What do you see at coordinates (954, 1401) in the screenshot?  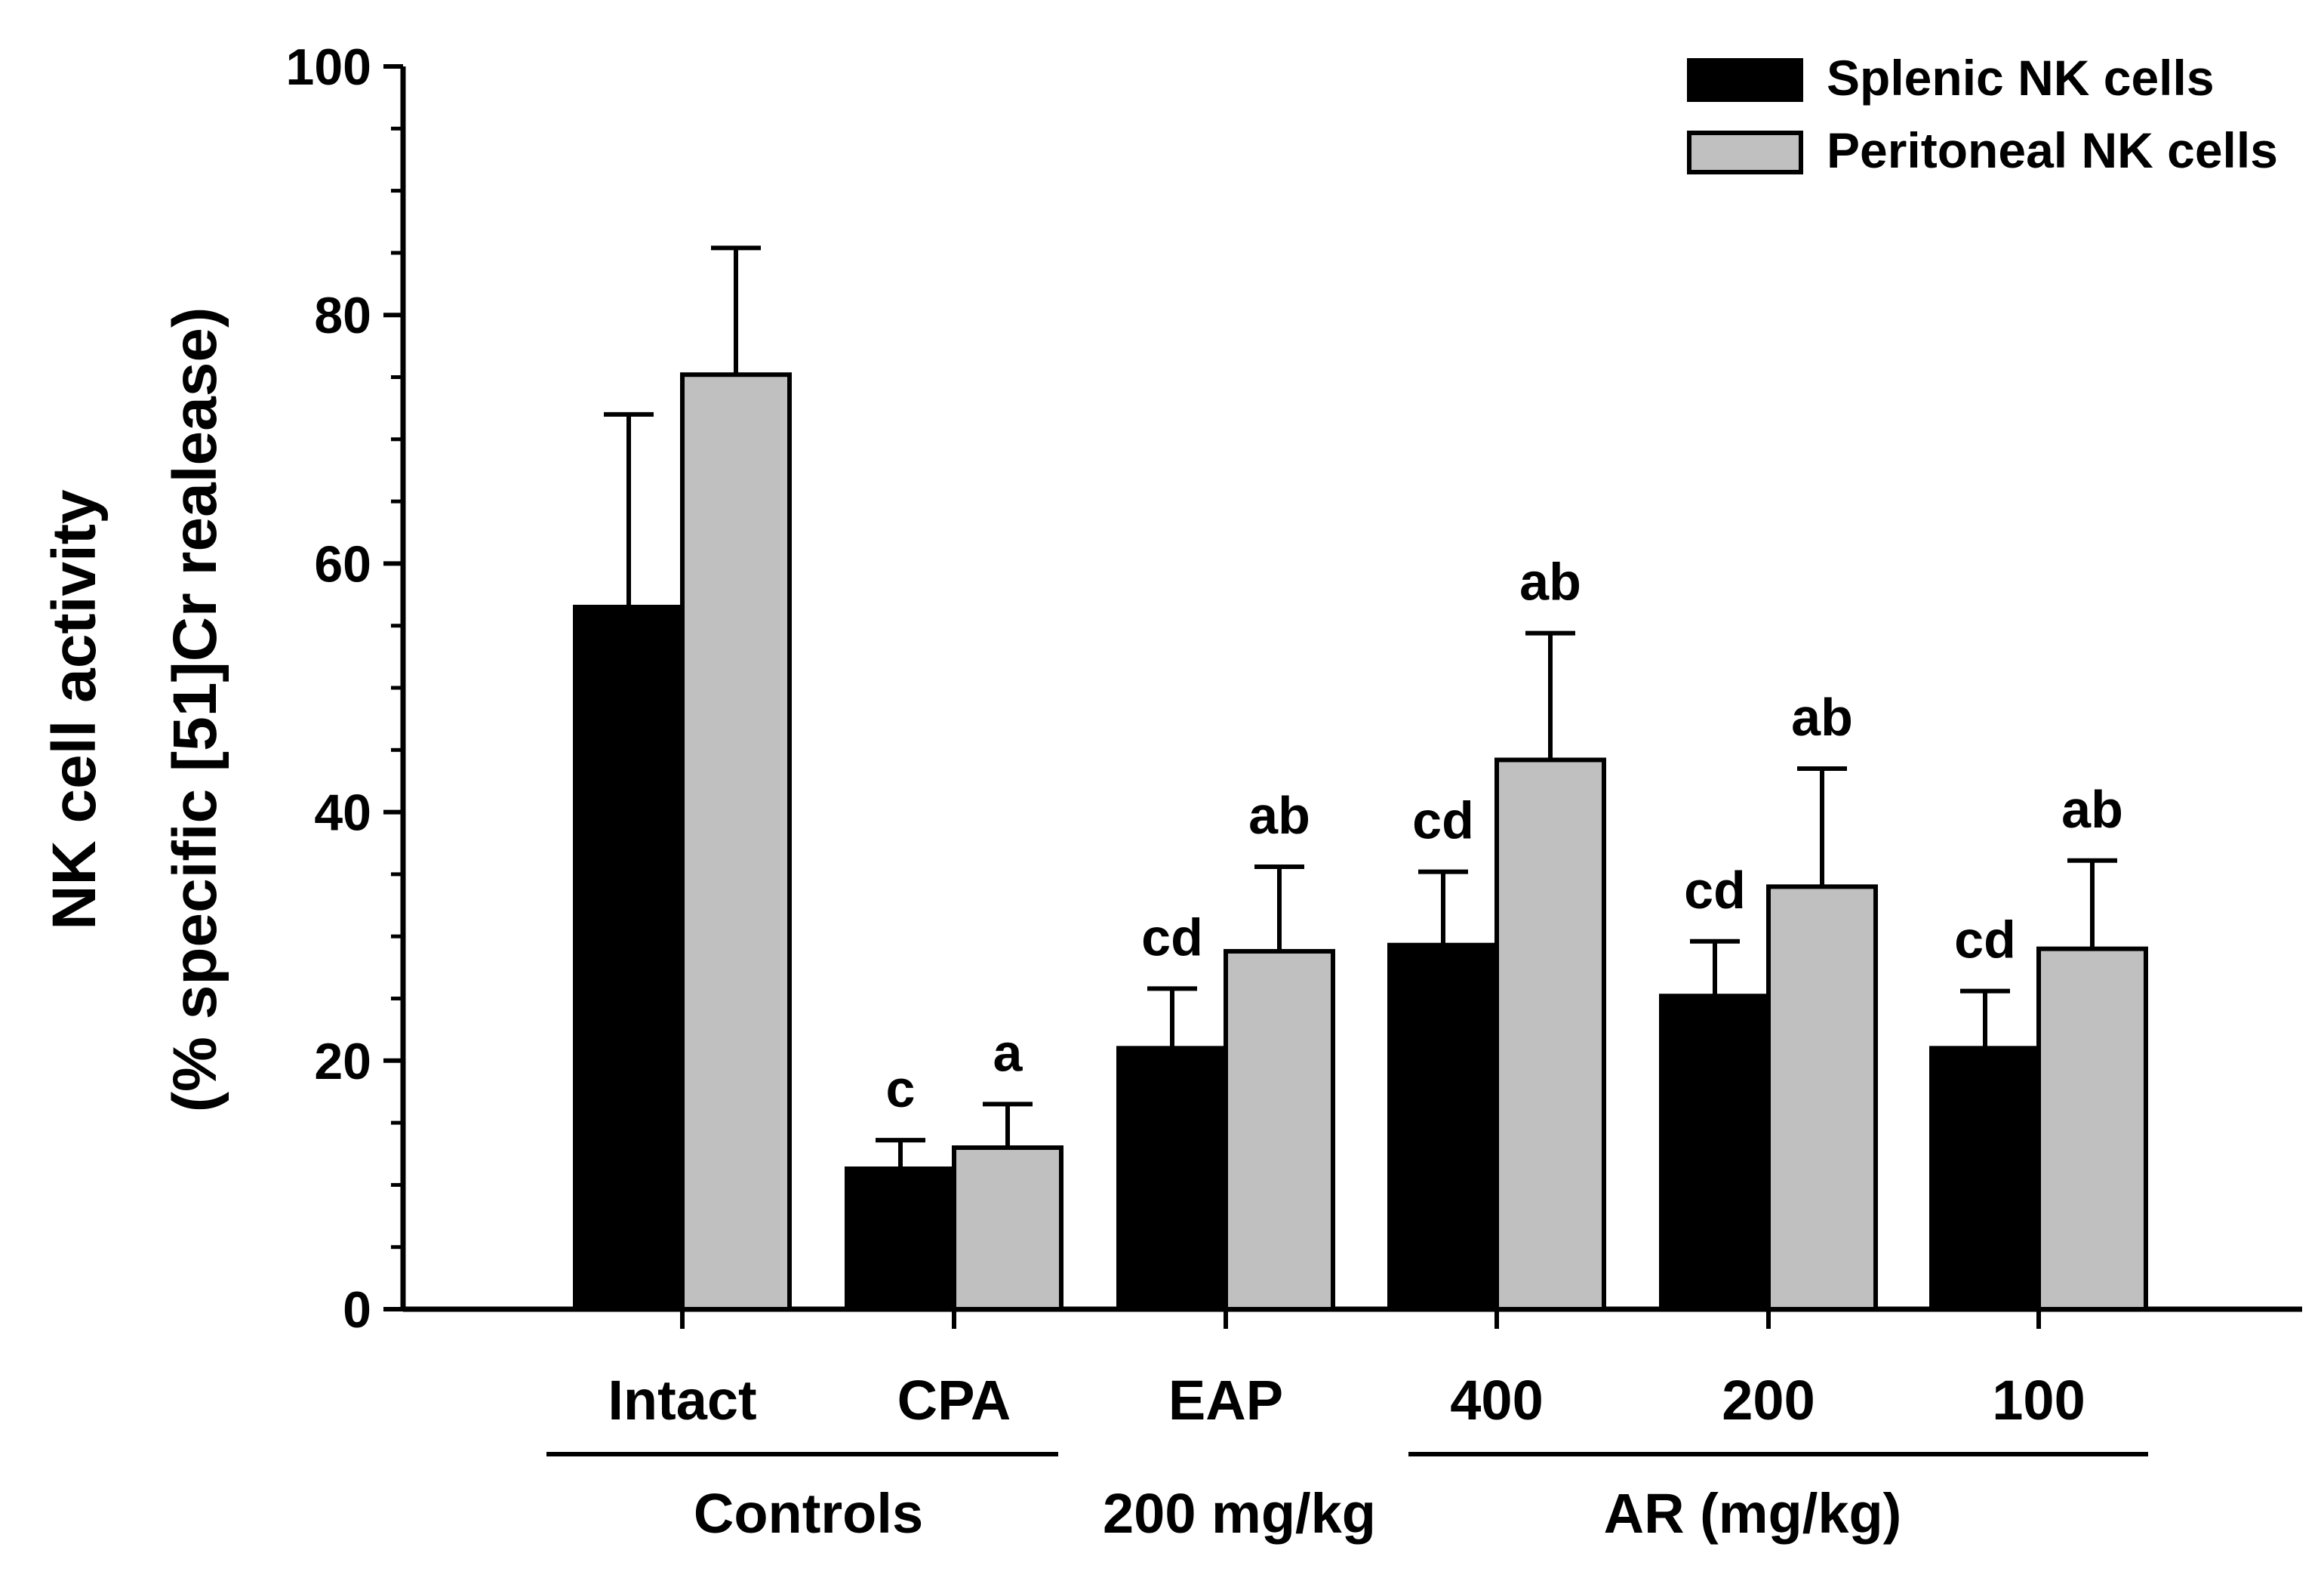 I see `x-category-label: CPA` at bounding box center [954, 1401].